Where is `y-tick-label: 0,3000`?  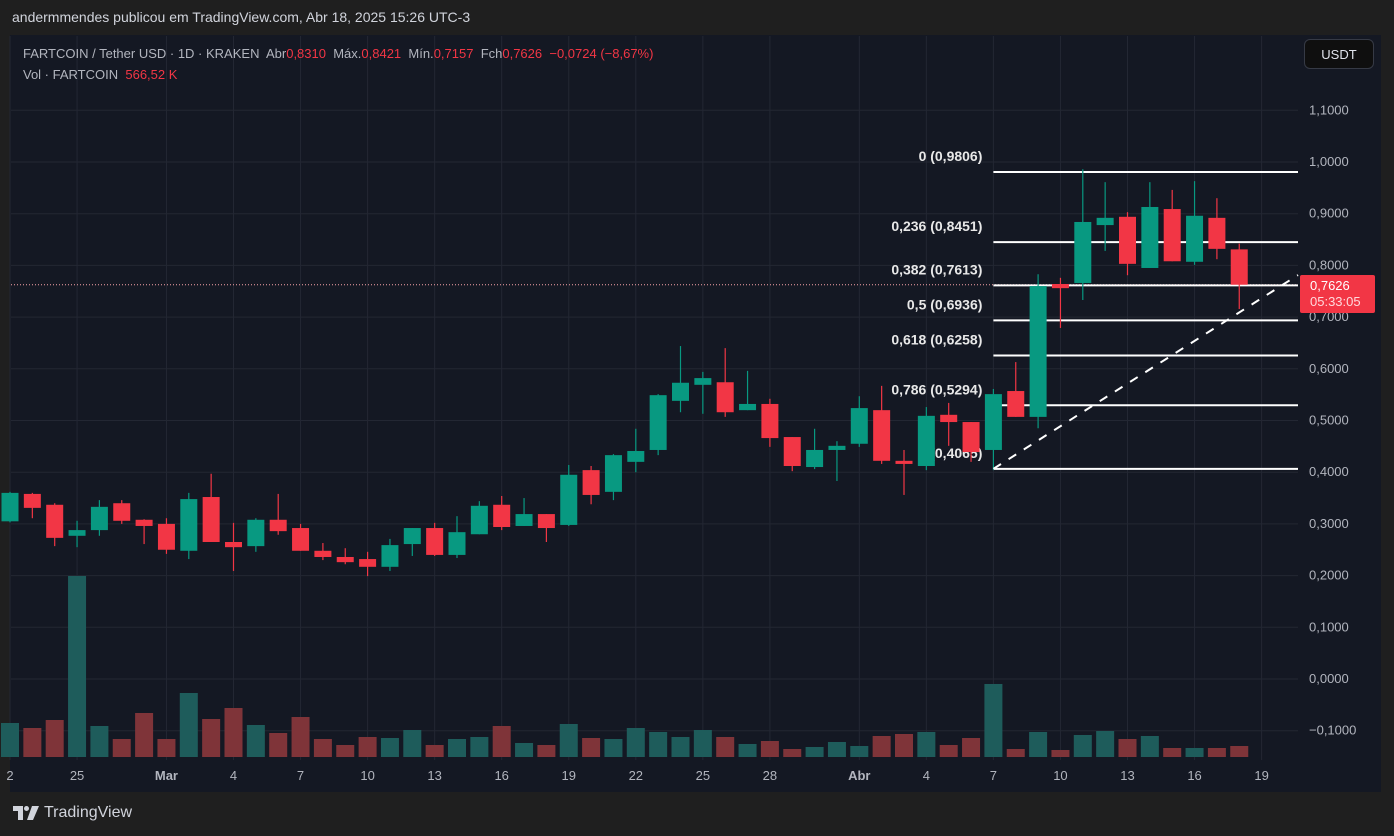 y-tick-label: 0,3000 is located at coordinates (1329, 523).